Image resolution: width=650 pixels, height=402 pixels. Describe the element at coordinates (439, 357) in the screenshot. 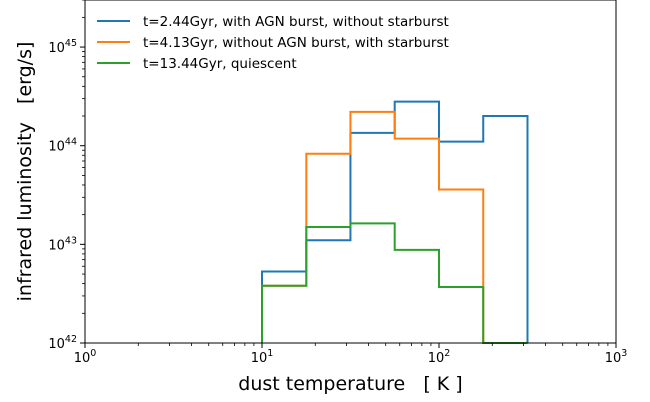

I see `x-tick-label: 10²` at that location.